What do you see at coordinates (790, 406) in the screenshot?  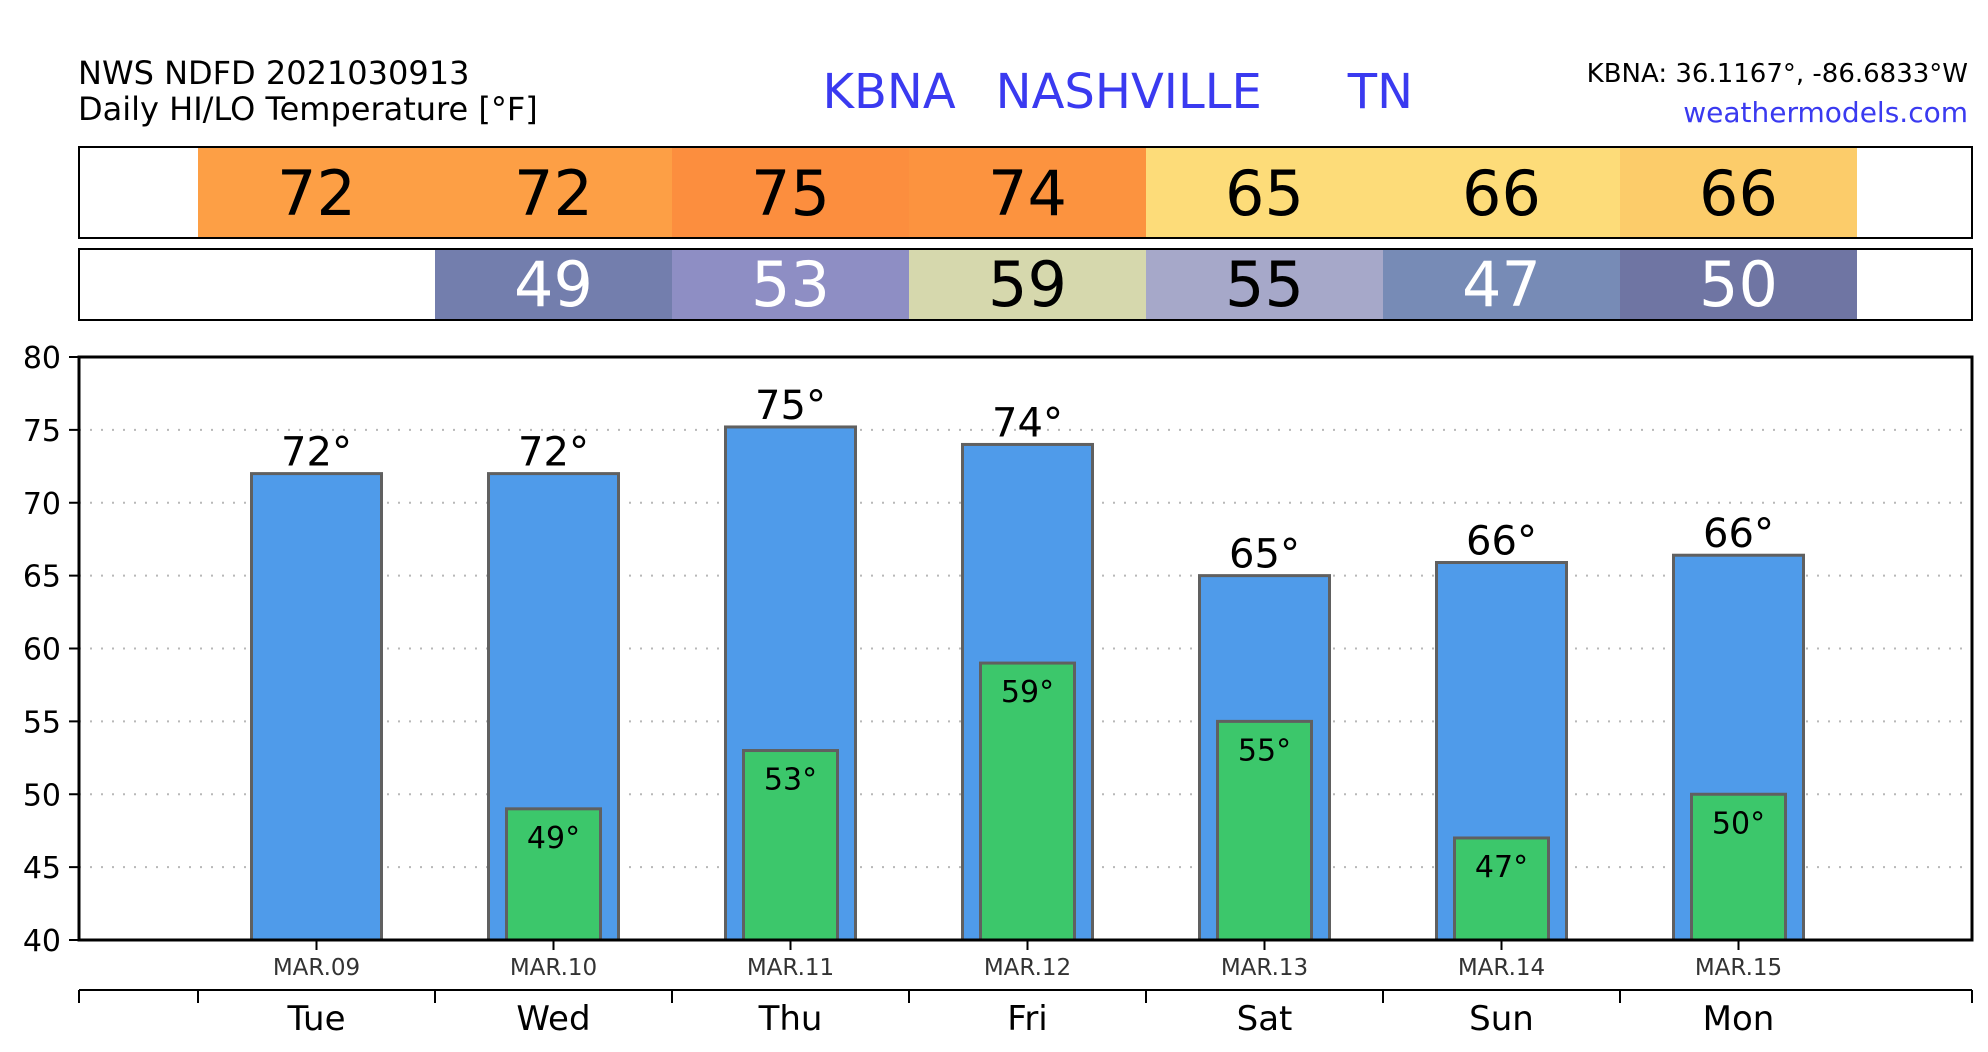 I see `hi-temp-label: 75°` at bounding box center [790, 406].